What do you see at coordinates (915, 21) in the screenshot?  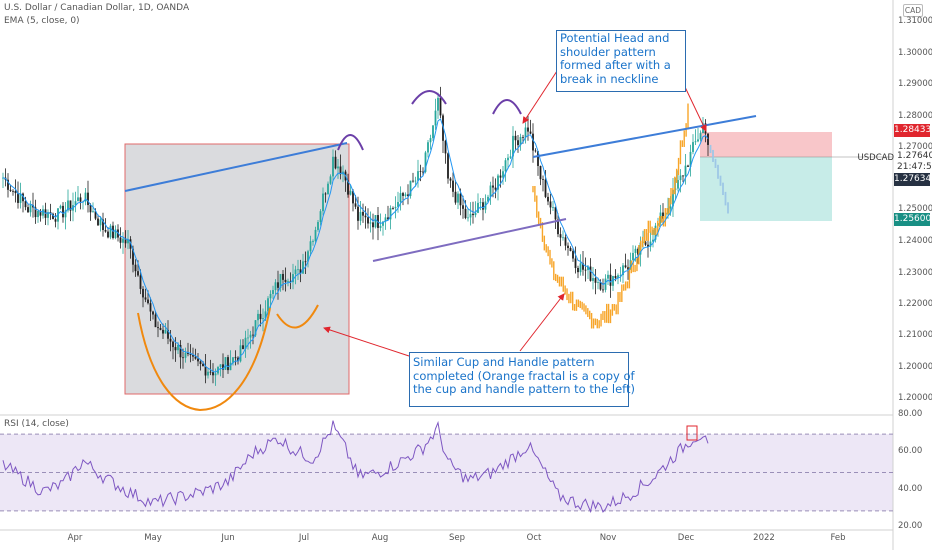 I see `price-tick: 1.31000` at bounding box center [915, 21].